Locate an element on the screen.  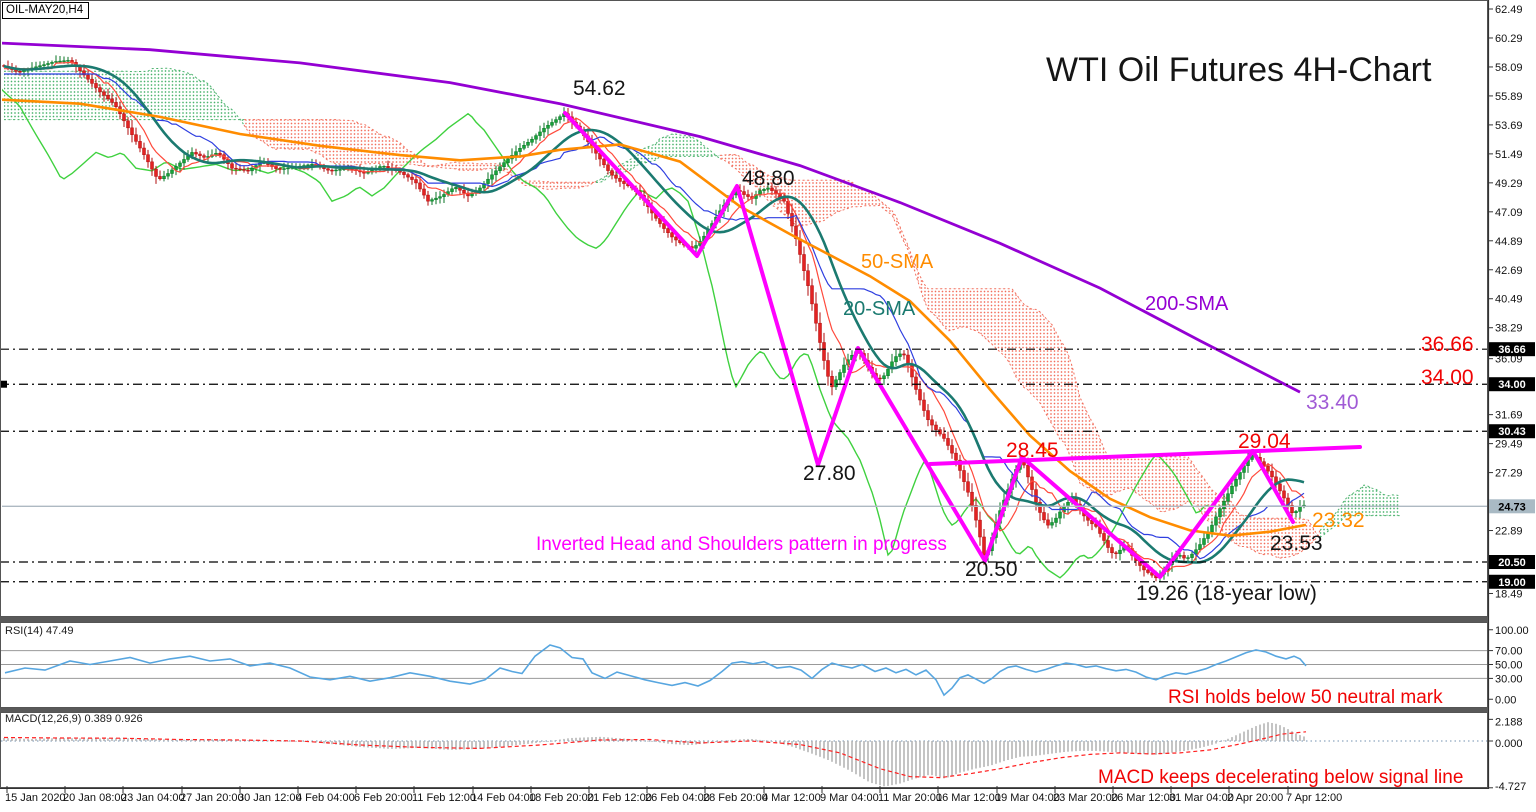
svg-text: 70.00 is located at coordinates (1509, 652).